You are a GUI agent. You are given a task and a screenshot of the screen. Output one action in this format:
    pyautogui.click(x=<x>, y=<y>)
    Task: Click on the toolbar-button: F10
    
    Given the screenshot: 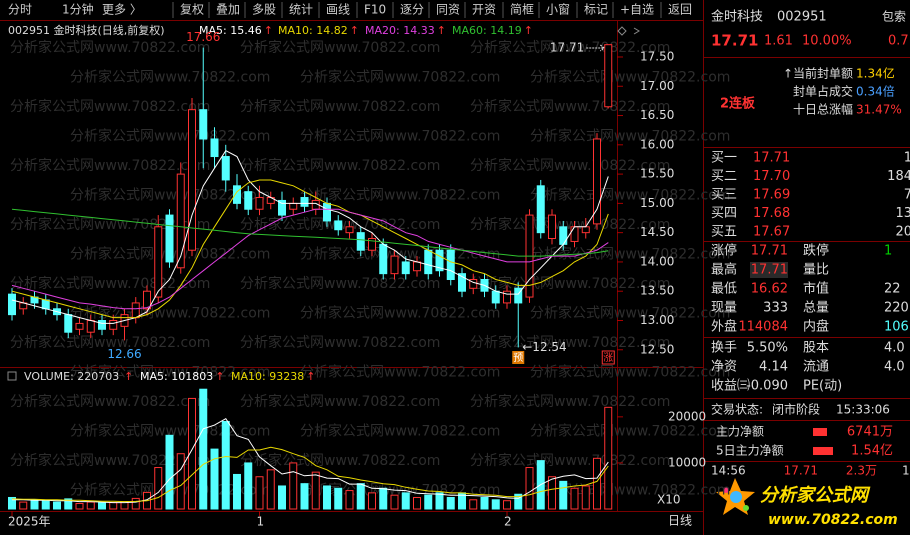 What is the action you would take?
    pyautogui.click(x=375, y=10)
    